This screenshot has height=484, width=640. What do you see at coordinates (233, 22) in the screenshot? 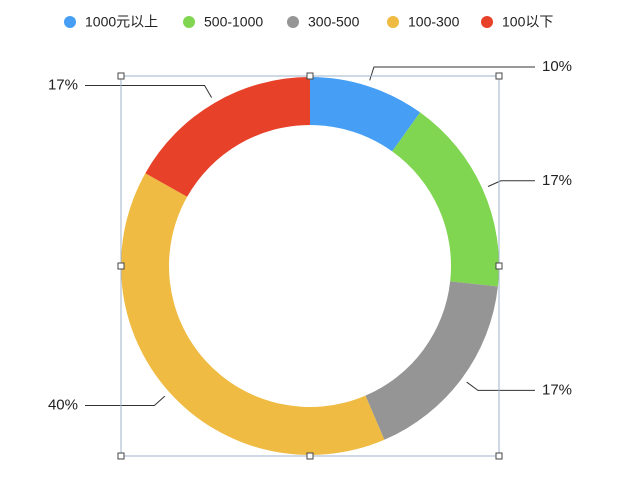
I see `legend-label: 500-1000` at bounding box center [233, 22].